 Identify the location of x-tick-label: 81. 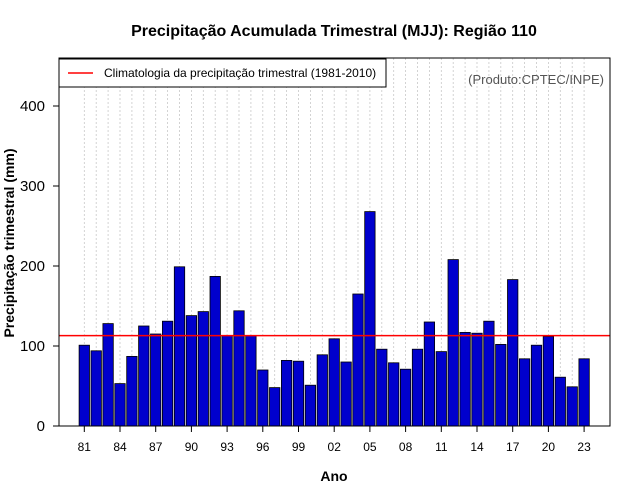
(85, 447).